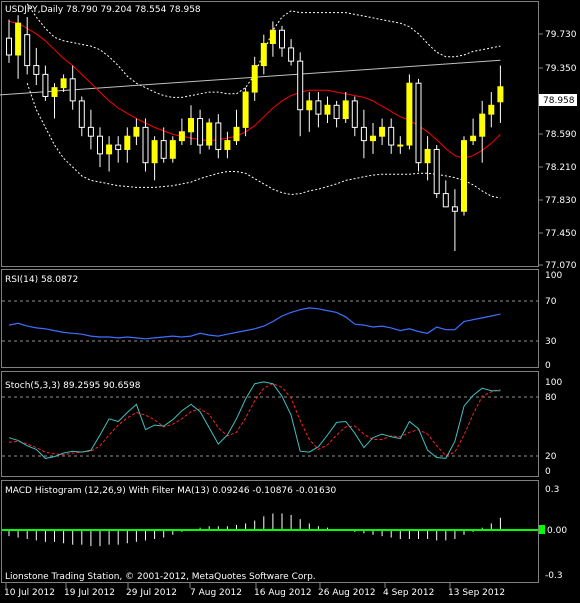 The width and height of the screenshot is (580, 603). What do you see at coordinates (347, 593) in the screenshot?
I see `date-tick-label: 26 Aug 2012` at bounding box center [347, 593].